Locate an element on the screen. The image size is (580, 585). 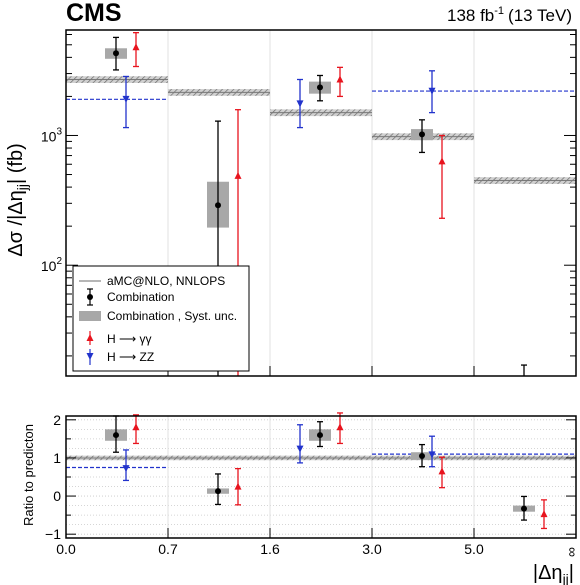
y-title-main: Δσ /|Δη is located at coordinates (16, 223).